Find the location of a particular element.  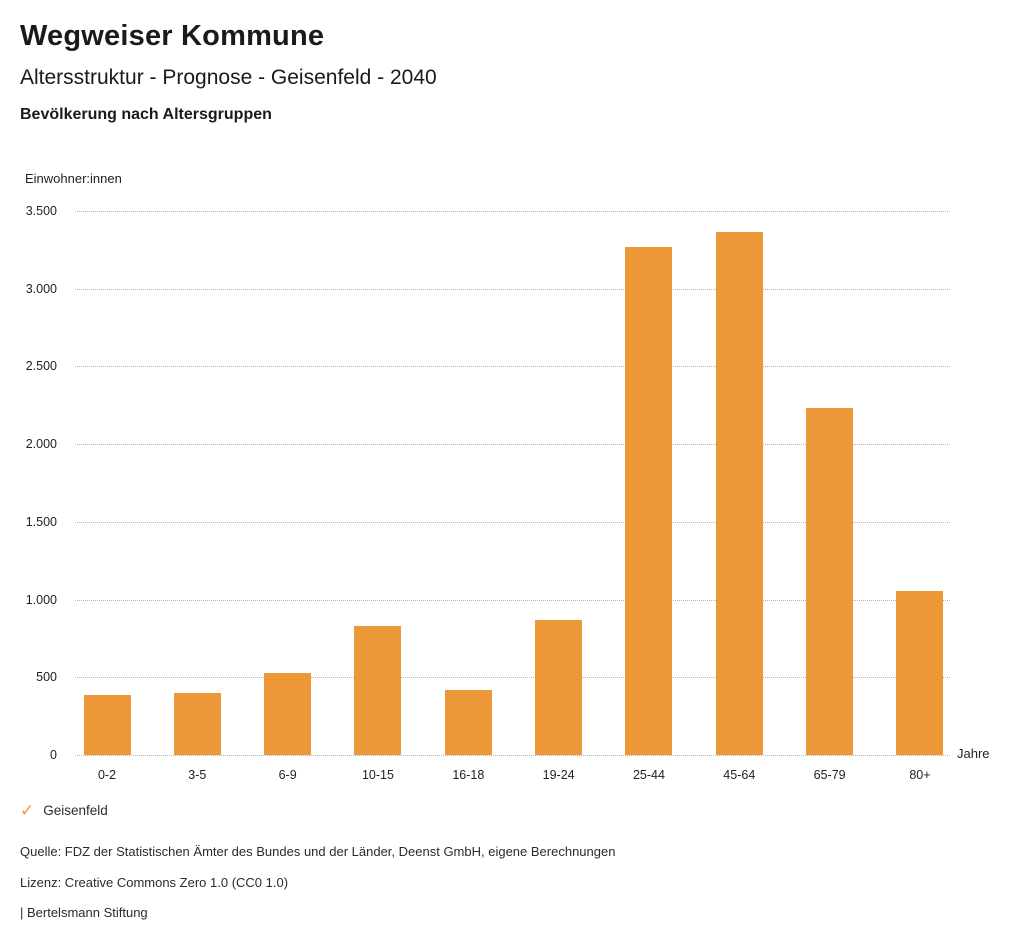

x-tick-label-19-24: 19-24 is located at coordinates (558, 775).